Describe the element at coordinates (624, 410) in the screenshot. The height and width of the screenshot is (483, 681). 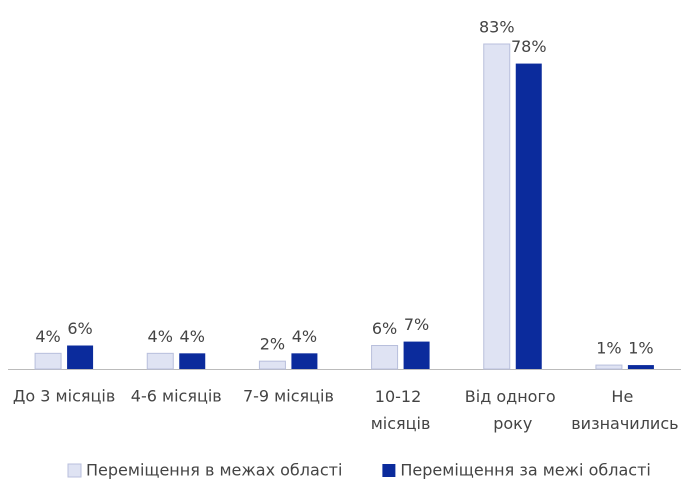
I see `x-tick-label: Не визначились` at that location.